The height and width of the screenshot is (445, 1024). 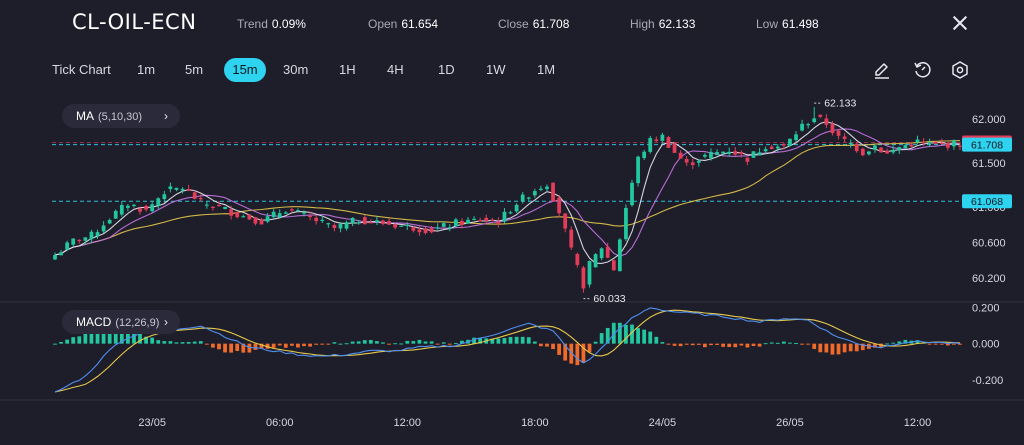 I want to click on tf-5m: 5m, so click(x=194, y=69).